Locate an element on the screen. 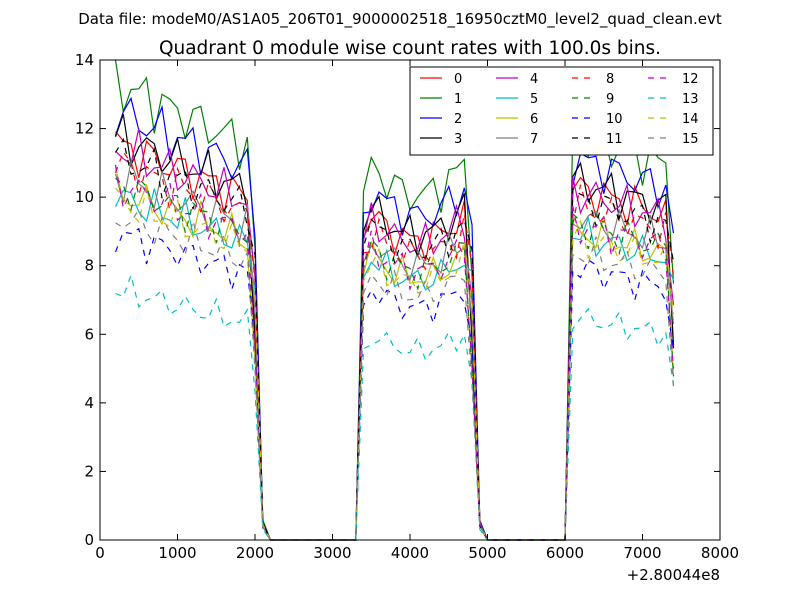 The image size is (800, 600). legend-label-14: 14 is located at coordinates (690, 119).